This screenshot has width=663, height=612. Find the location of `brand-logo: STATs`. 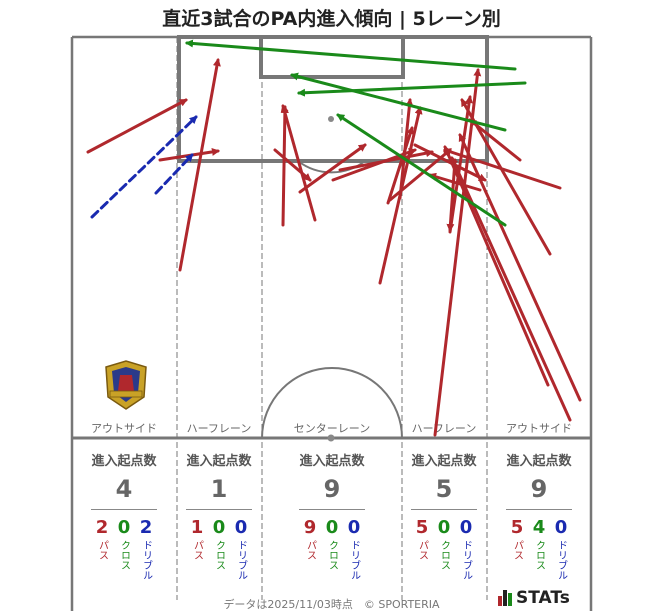

brand-logo: STATs is located at coordinates (534, 598).